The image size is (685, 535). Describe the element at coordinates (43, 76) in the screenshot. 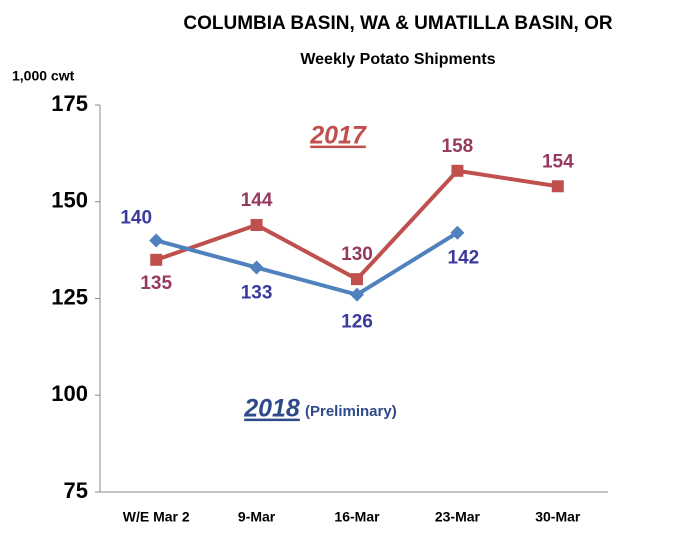

I see `y-axis-label: 1,000 cwt` at that location.